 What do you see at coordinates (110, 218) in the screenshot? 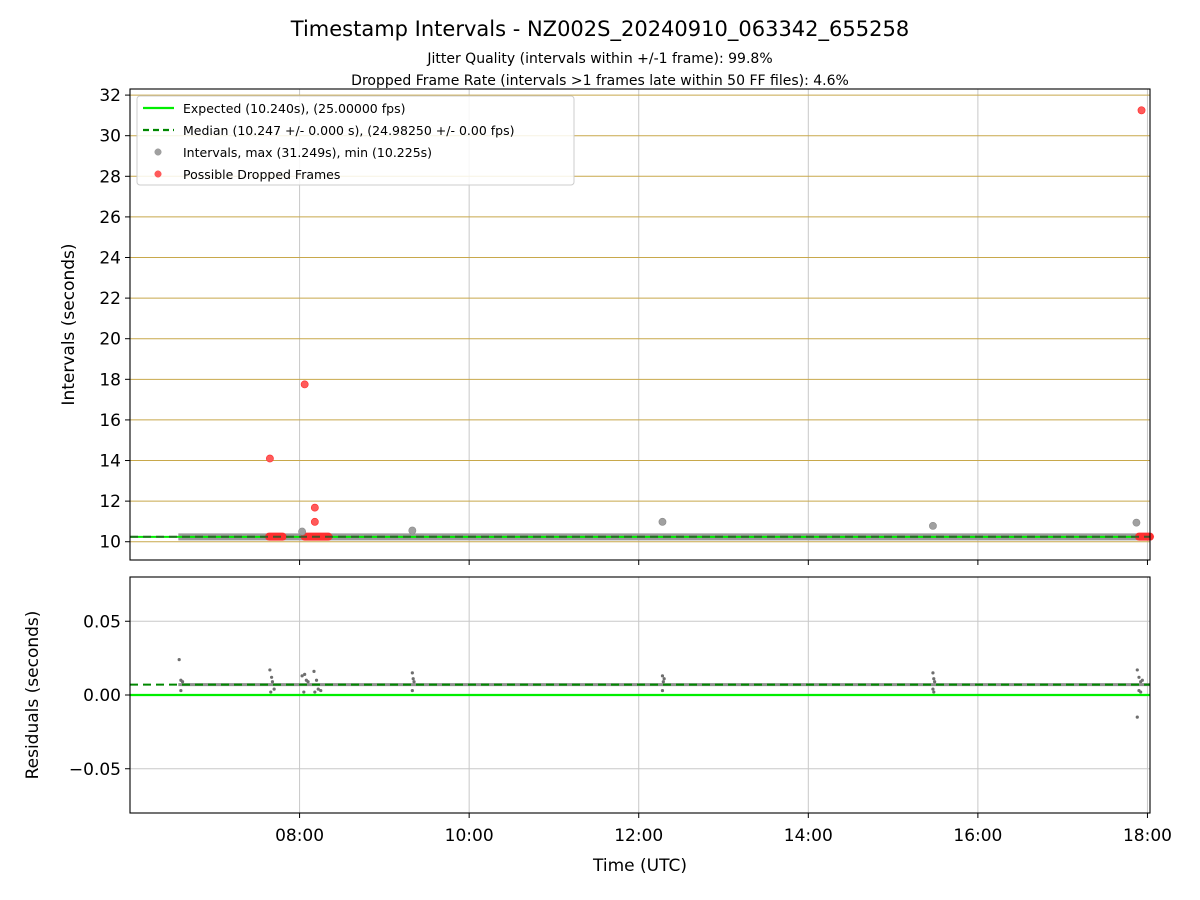
I see `y-tick-label: 26` at bounding box center [110, 218].